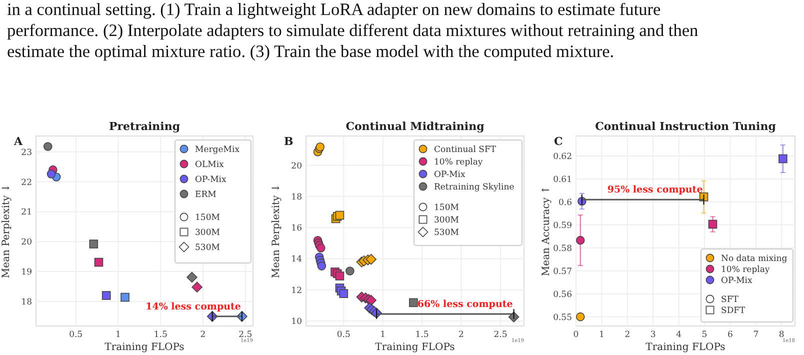 This screenshot has width=804, height=355. What do you see at coordinates (217, 150) in the screenshot?
I see `legend-label: MergeMix` at bounding box center [217, 150].